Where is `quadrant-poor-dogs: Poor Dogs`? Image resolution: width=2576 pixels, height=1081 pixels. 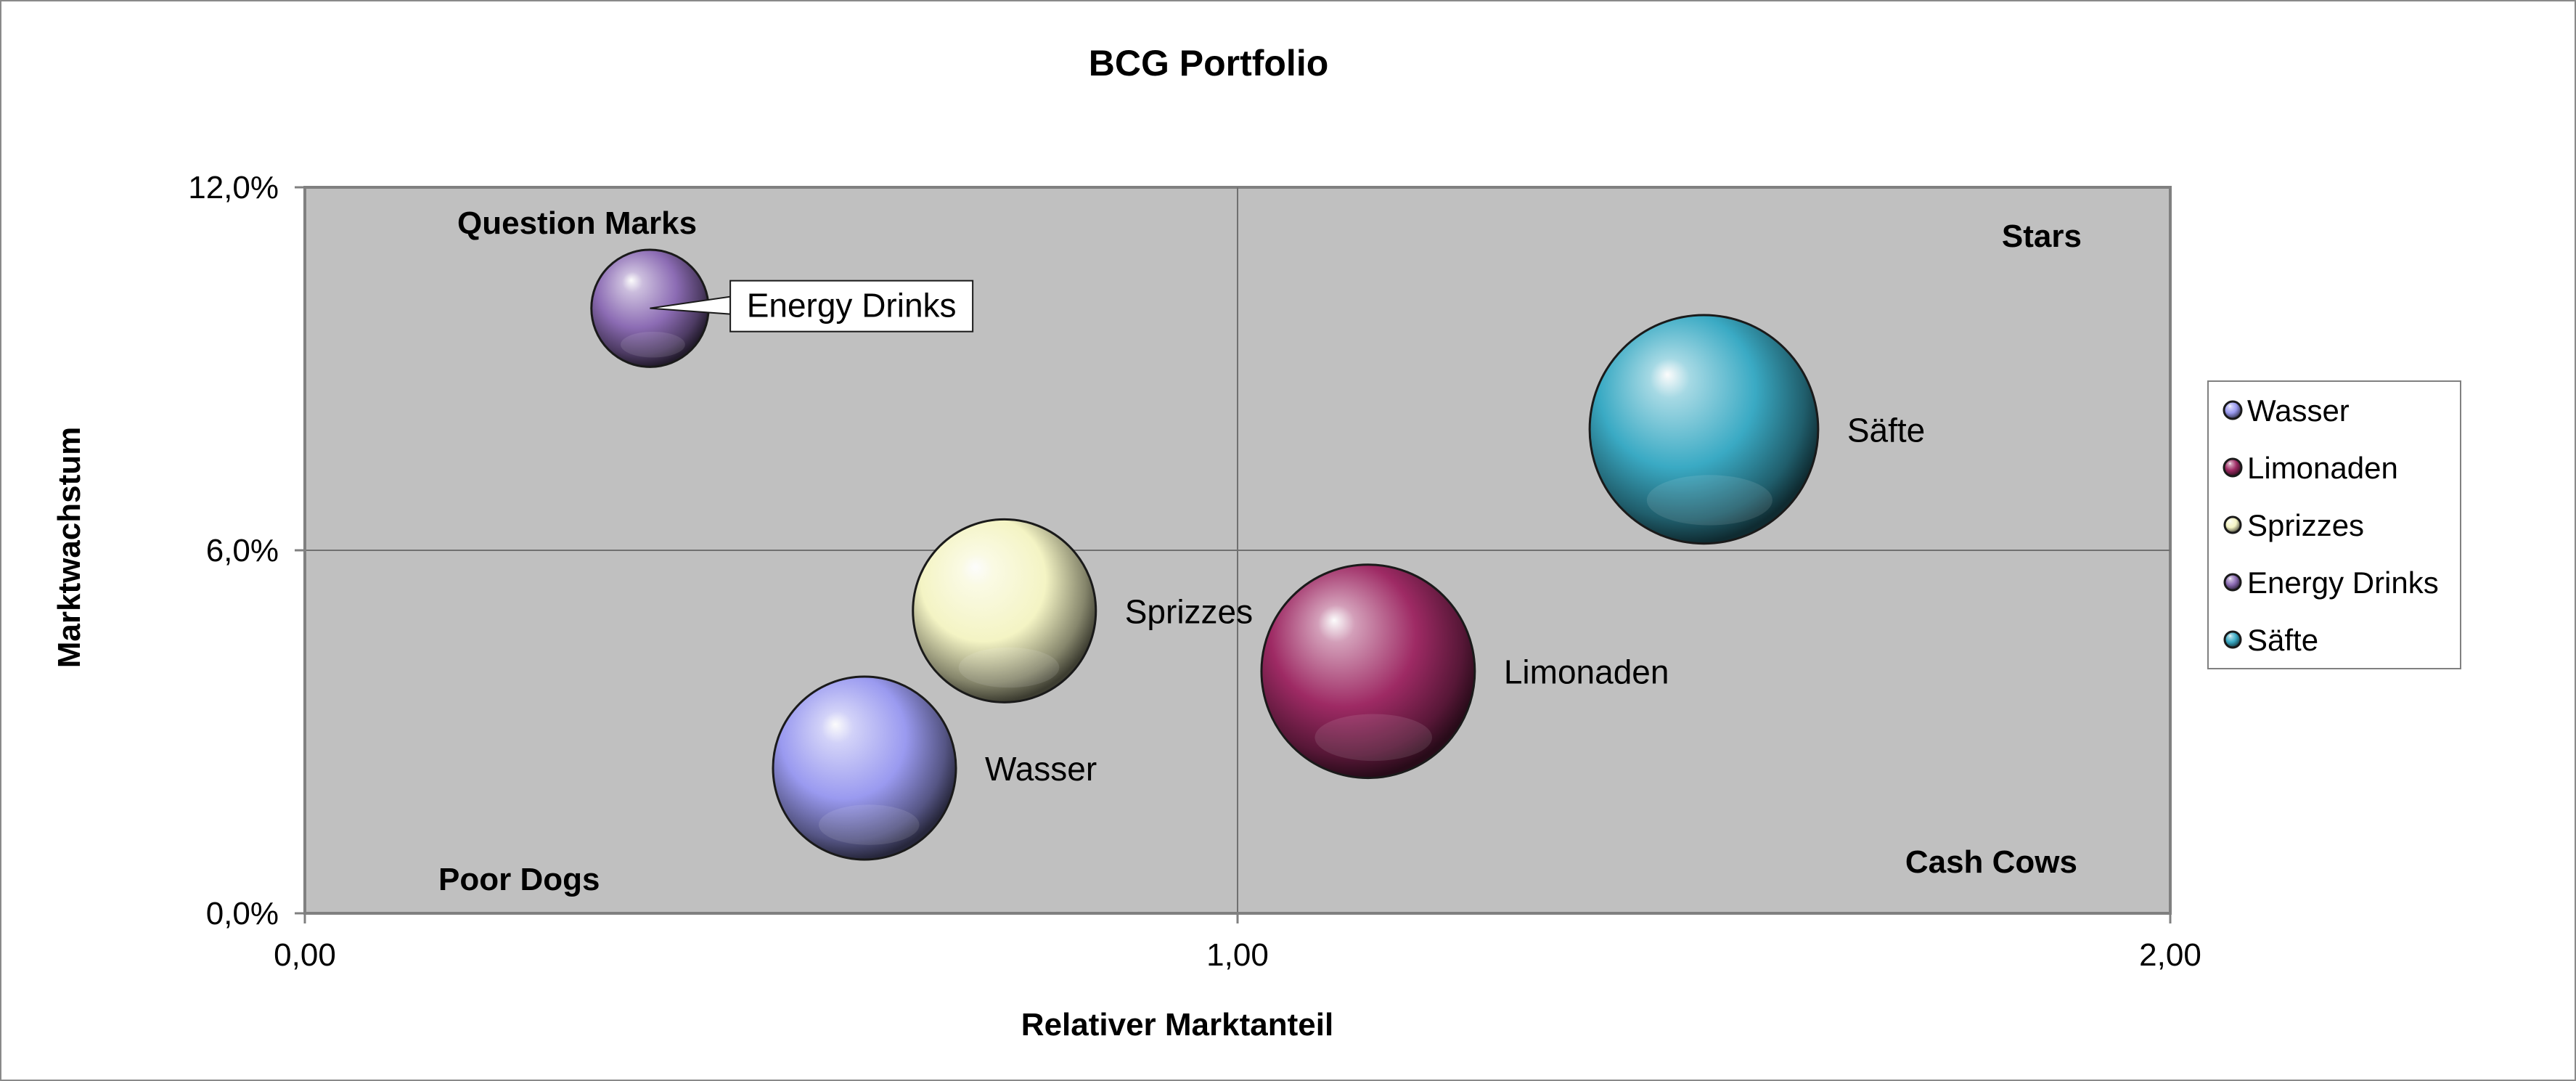 quadrant-poor-dogs: Poor Dogs is located at coordinates (519, 879).